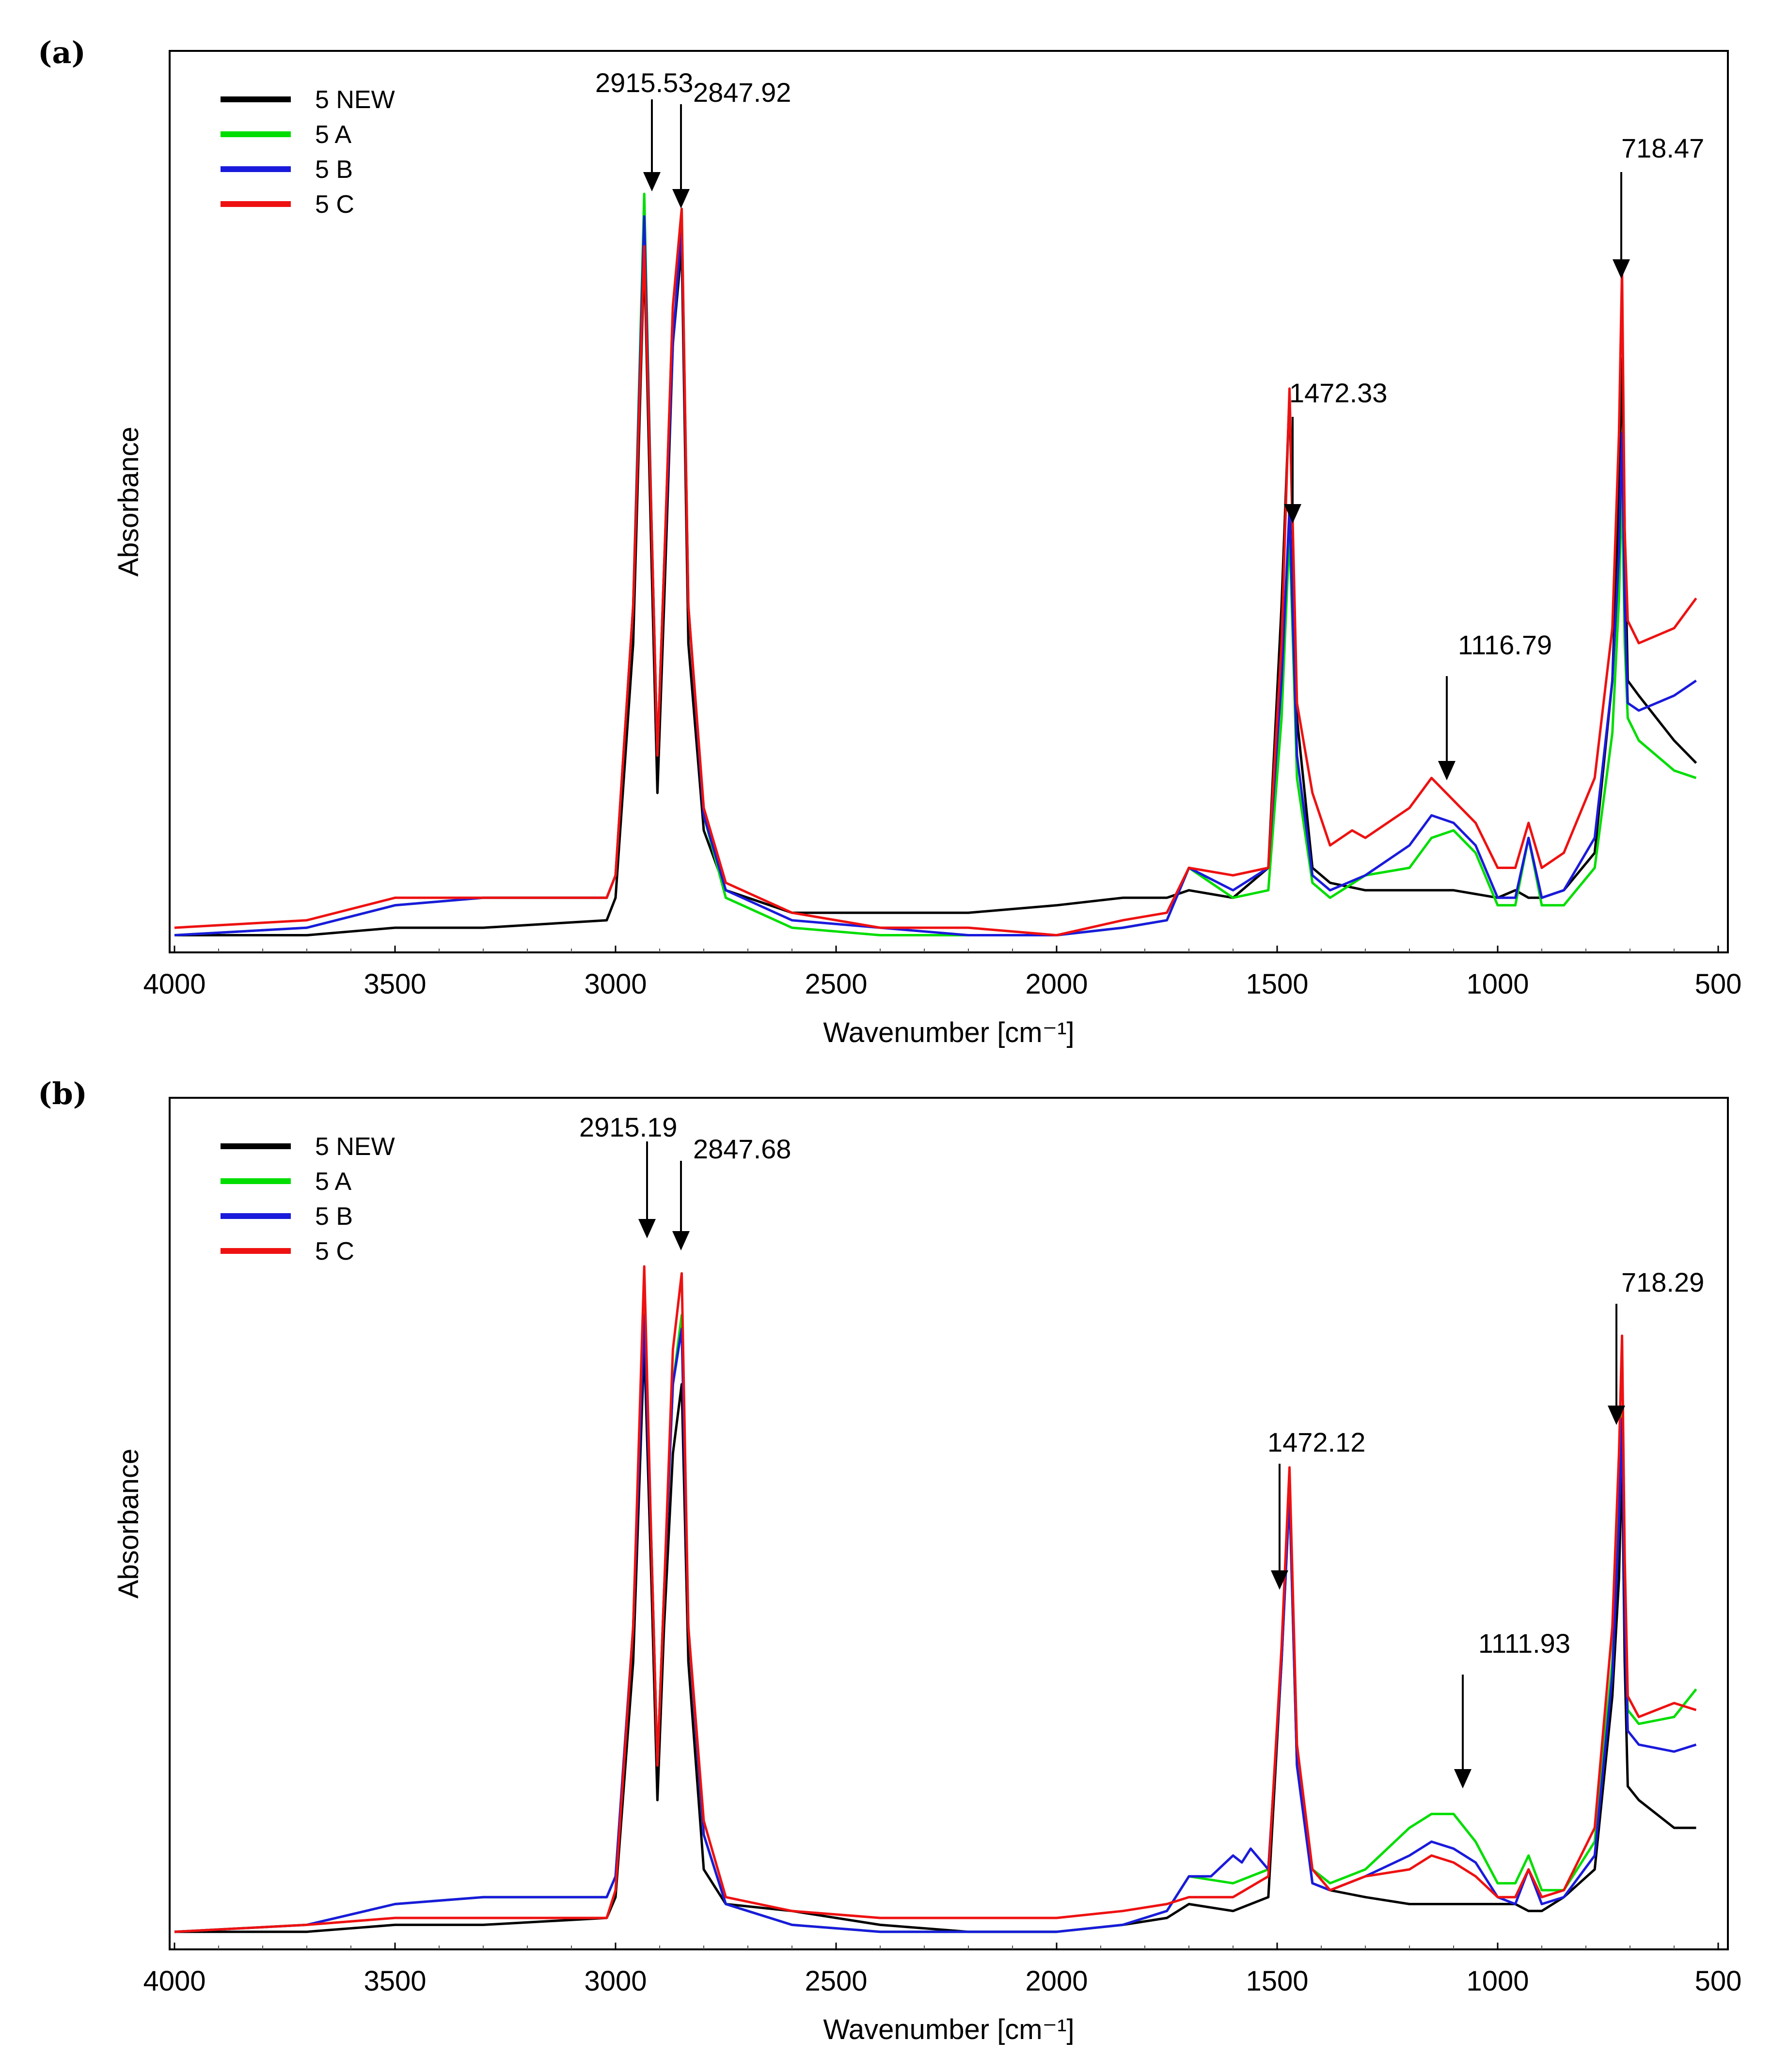  I want to click on peak-annotation-label: 1116.79, so click(1505, 645).